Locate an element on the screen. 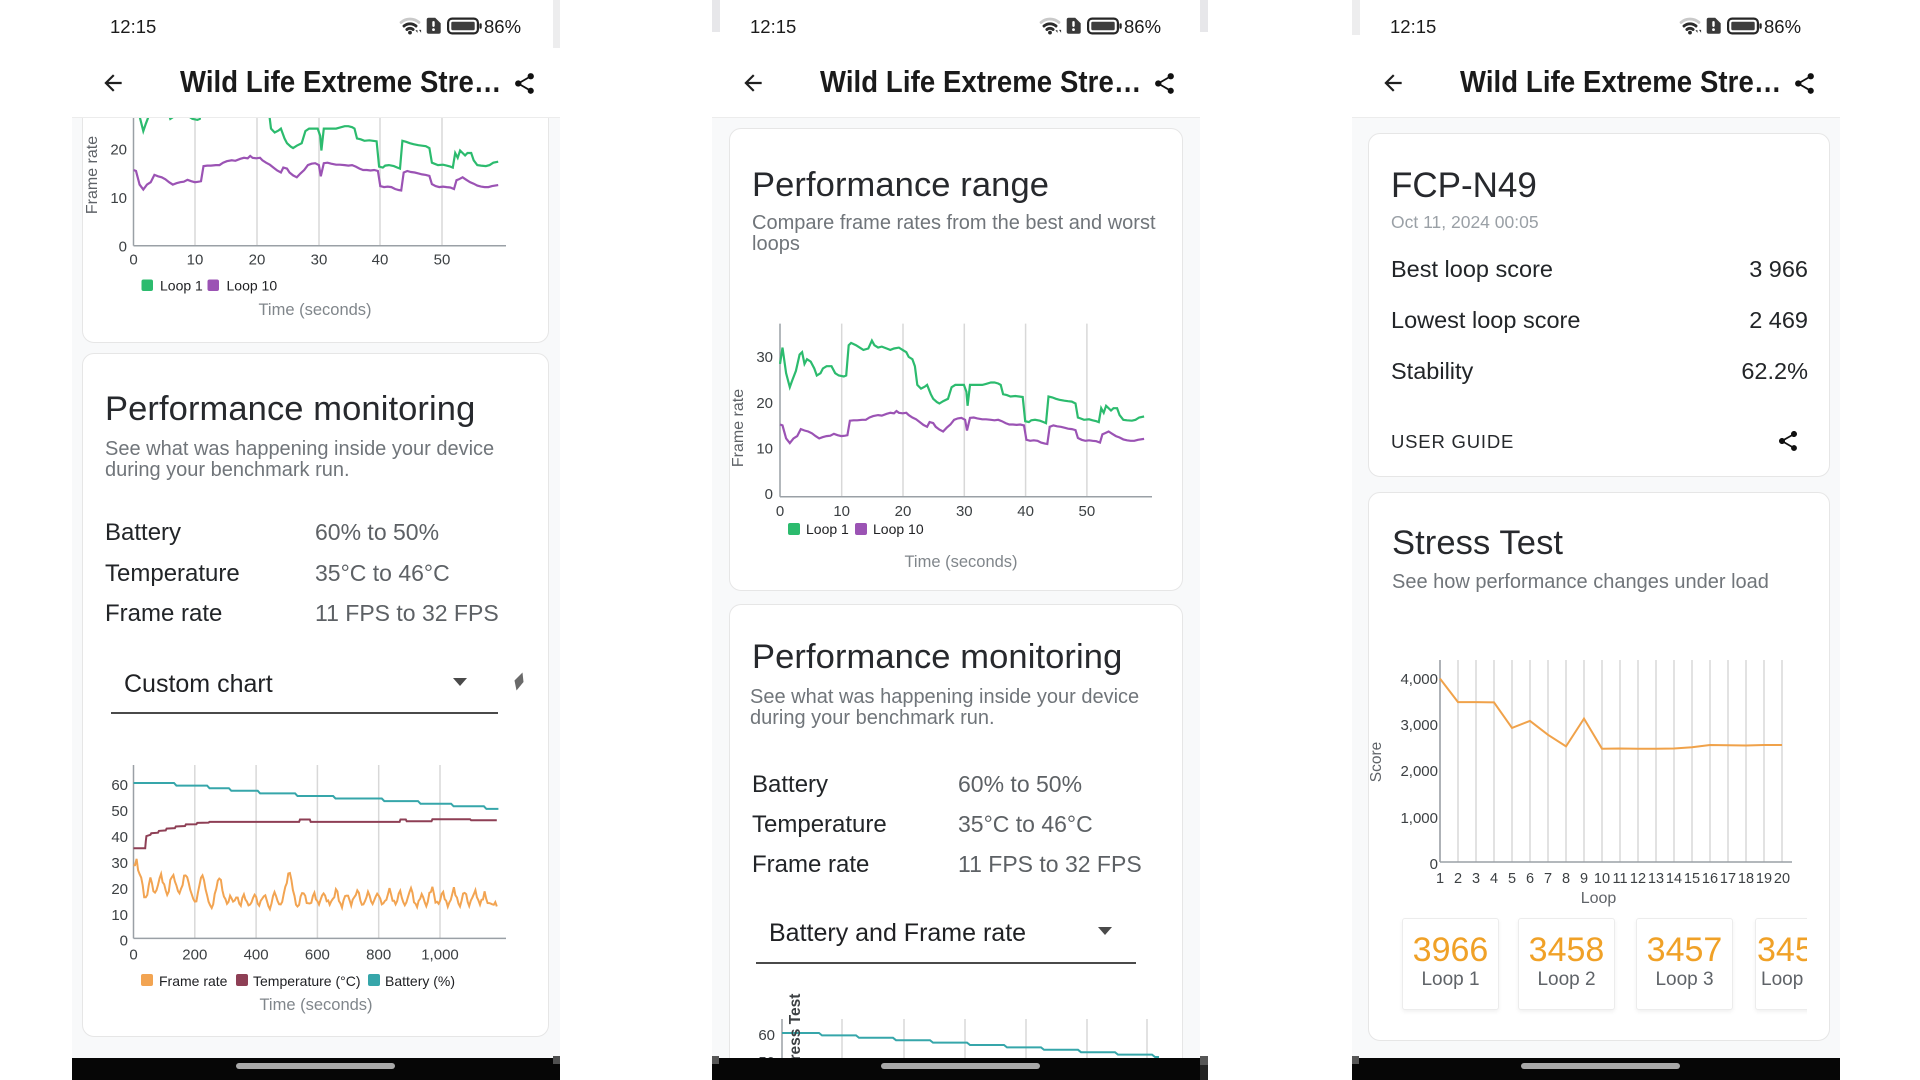 This screenshot has height=1080, width=1920. svg-text: 600 is located at coordinates (317, 955).